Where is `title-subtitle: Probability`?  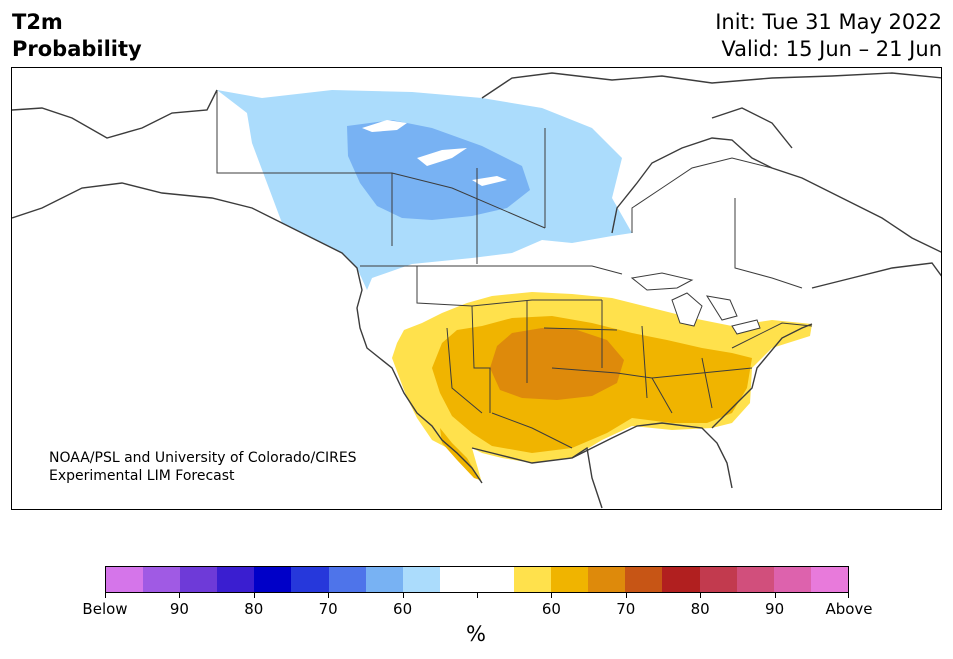
title-subtitle: Probability is located at coordinates (77, 49).